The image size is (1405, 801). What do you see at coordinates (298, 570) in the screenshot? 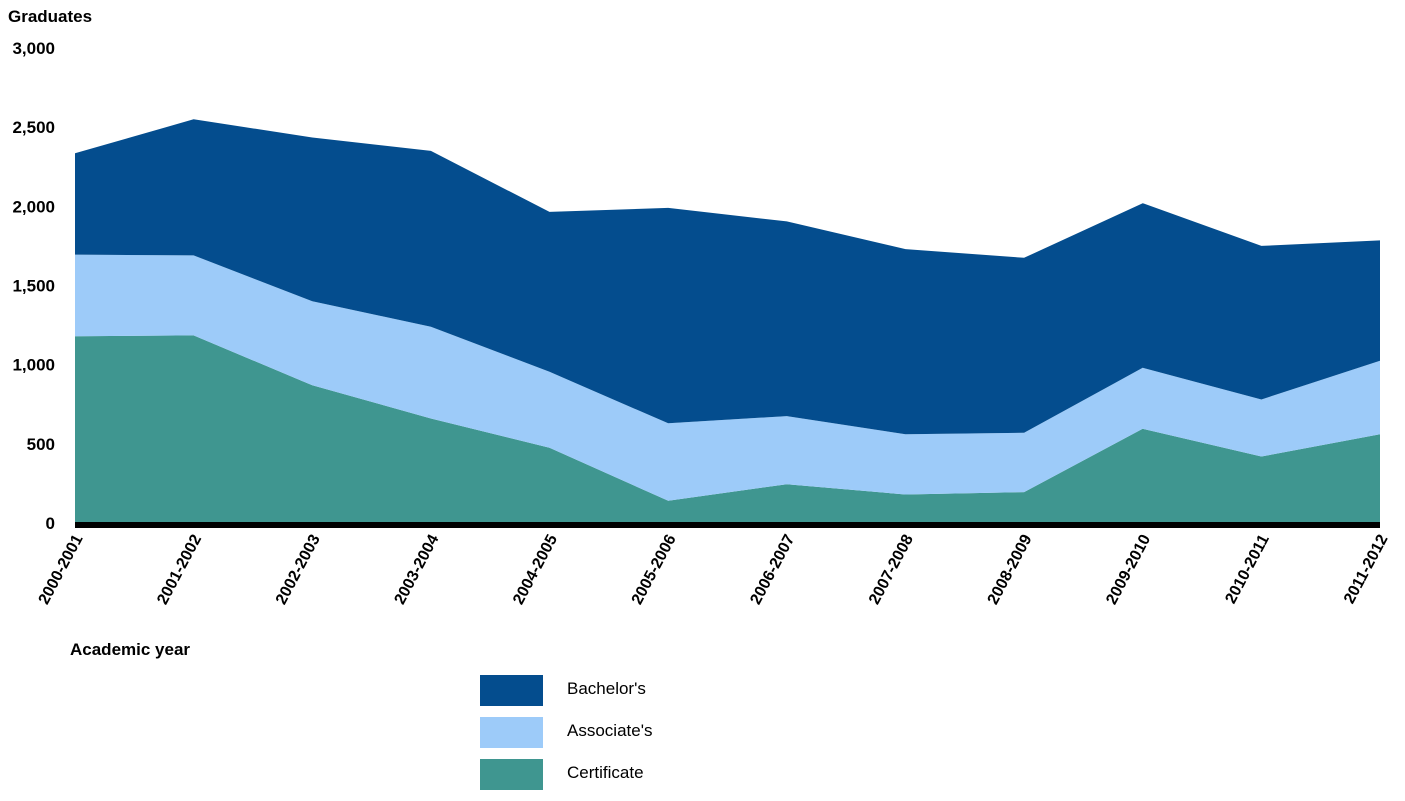
I see `x-tick-label: 2002-2003` at bounding box center [298, 570].